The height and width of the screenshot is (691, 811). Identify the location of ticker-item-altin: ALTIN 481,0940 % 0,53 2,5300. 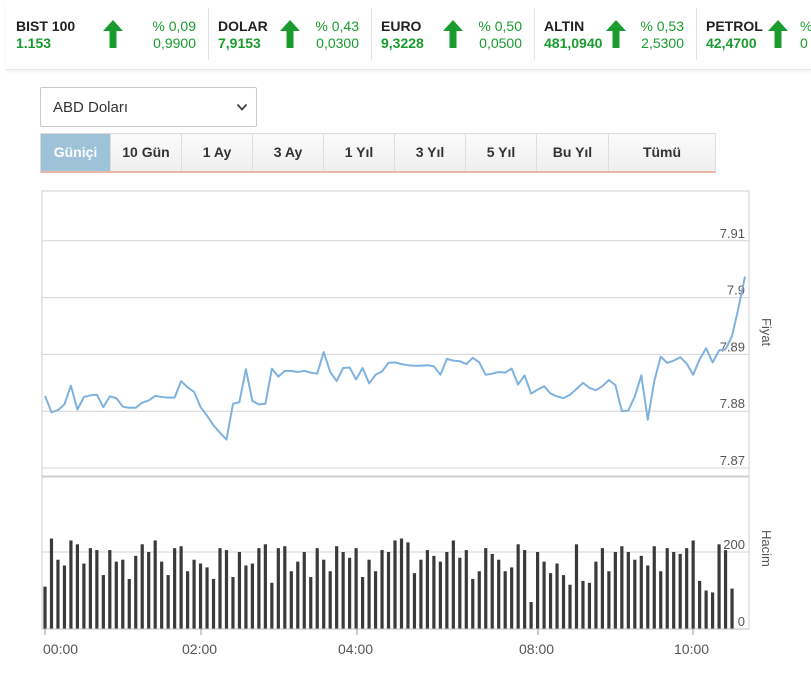
(615, 35).